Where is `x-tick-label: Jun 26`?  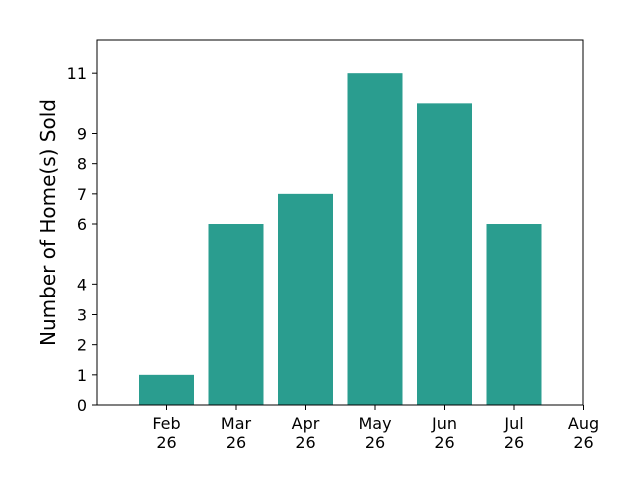 x-tick-label: Jun 26 is located at coordinates (444, 433).